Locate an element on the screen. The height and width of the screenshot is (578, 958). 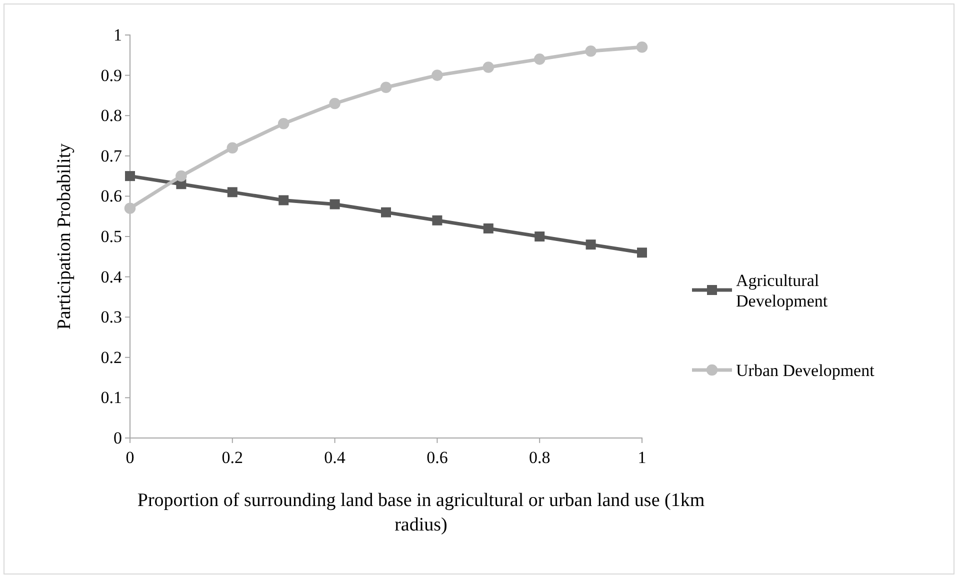
x-axis-title: Proportion of surrounding land base in agricultural or urban land use (1km radius) is located at coordinates (421, 513).